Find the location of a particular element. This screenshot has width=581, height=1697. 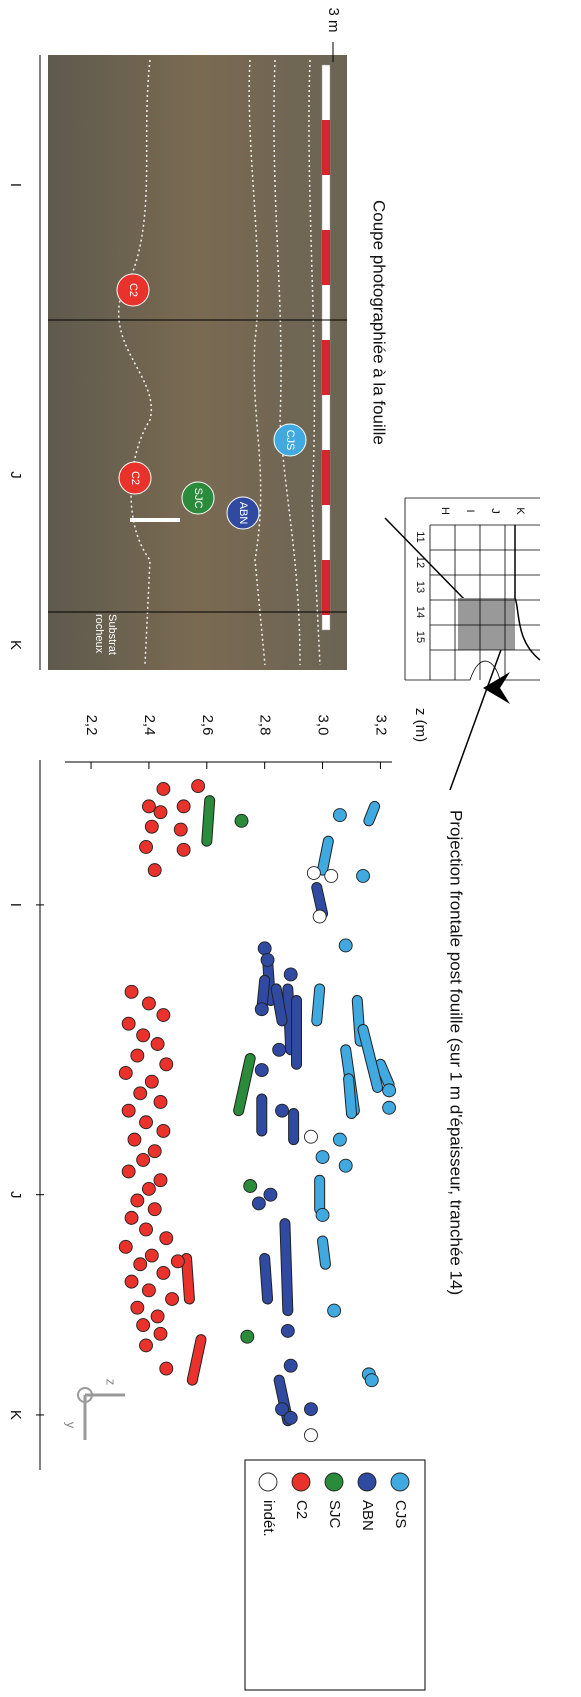

legend-label: ABN is located at coordinates (367, 1515).